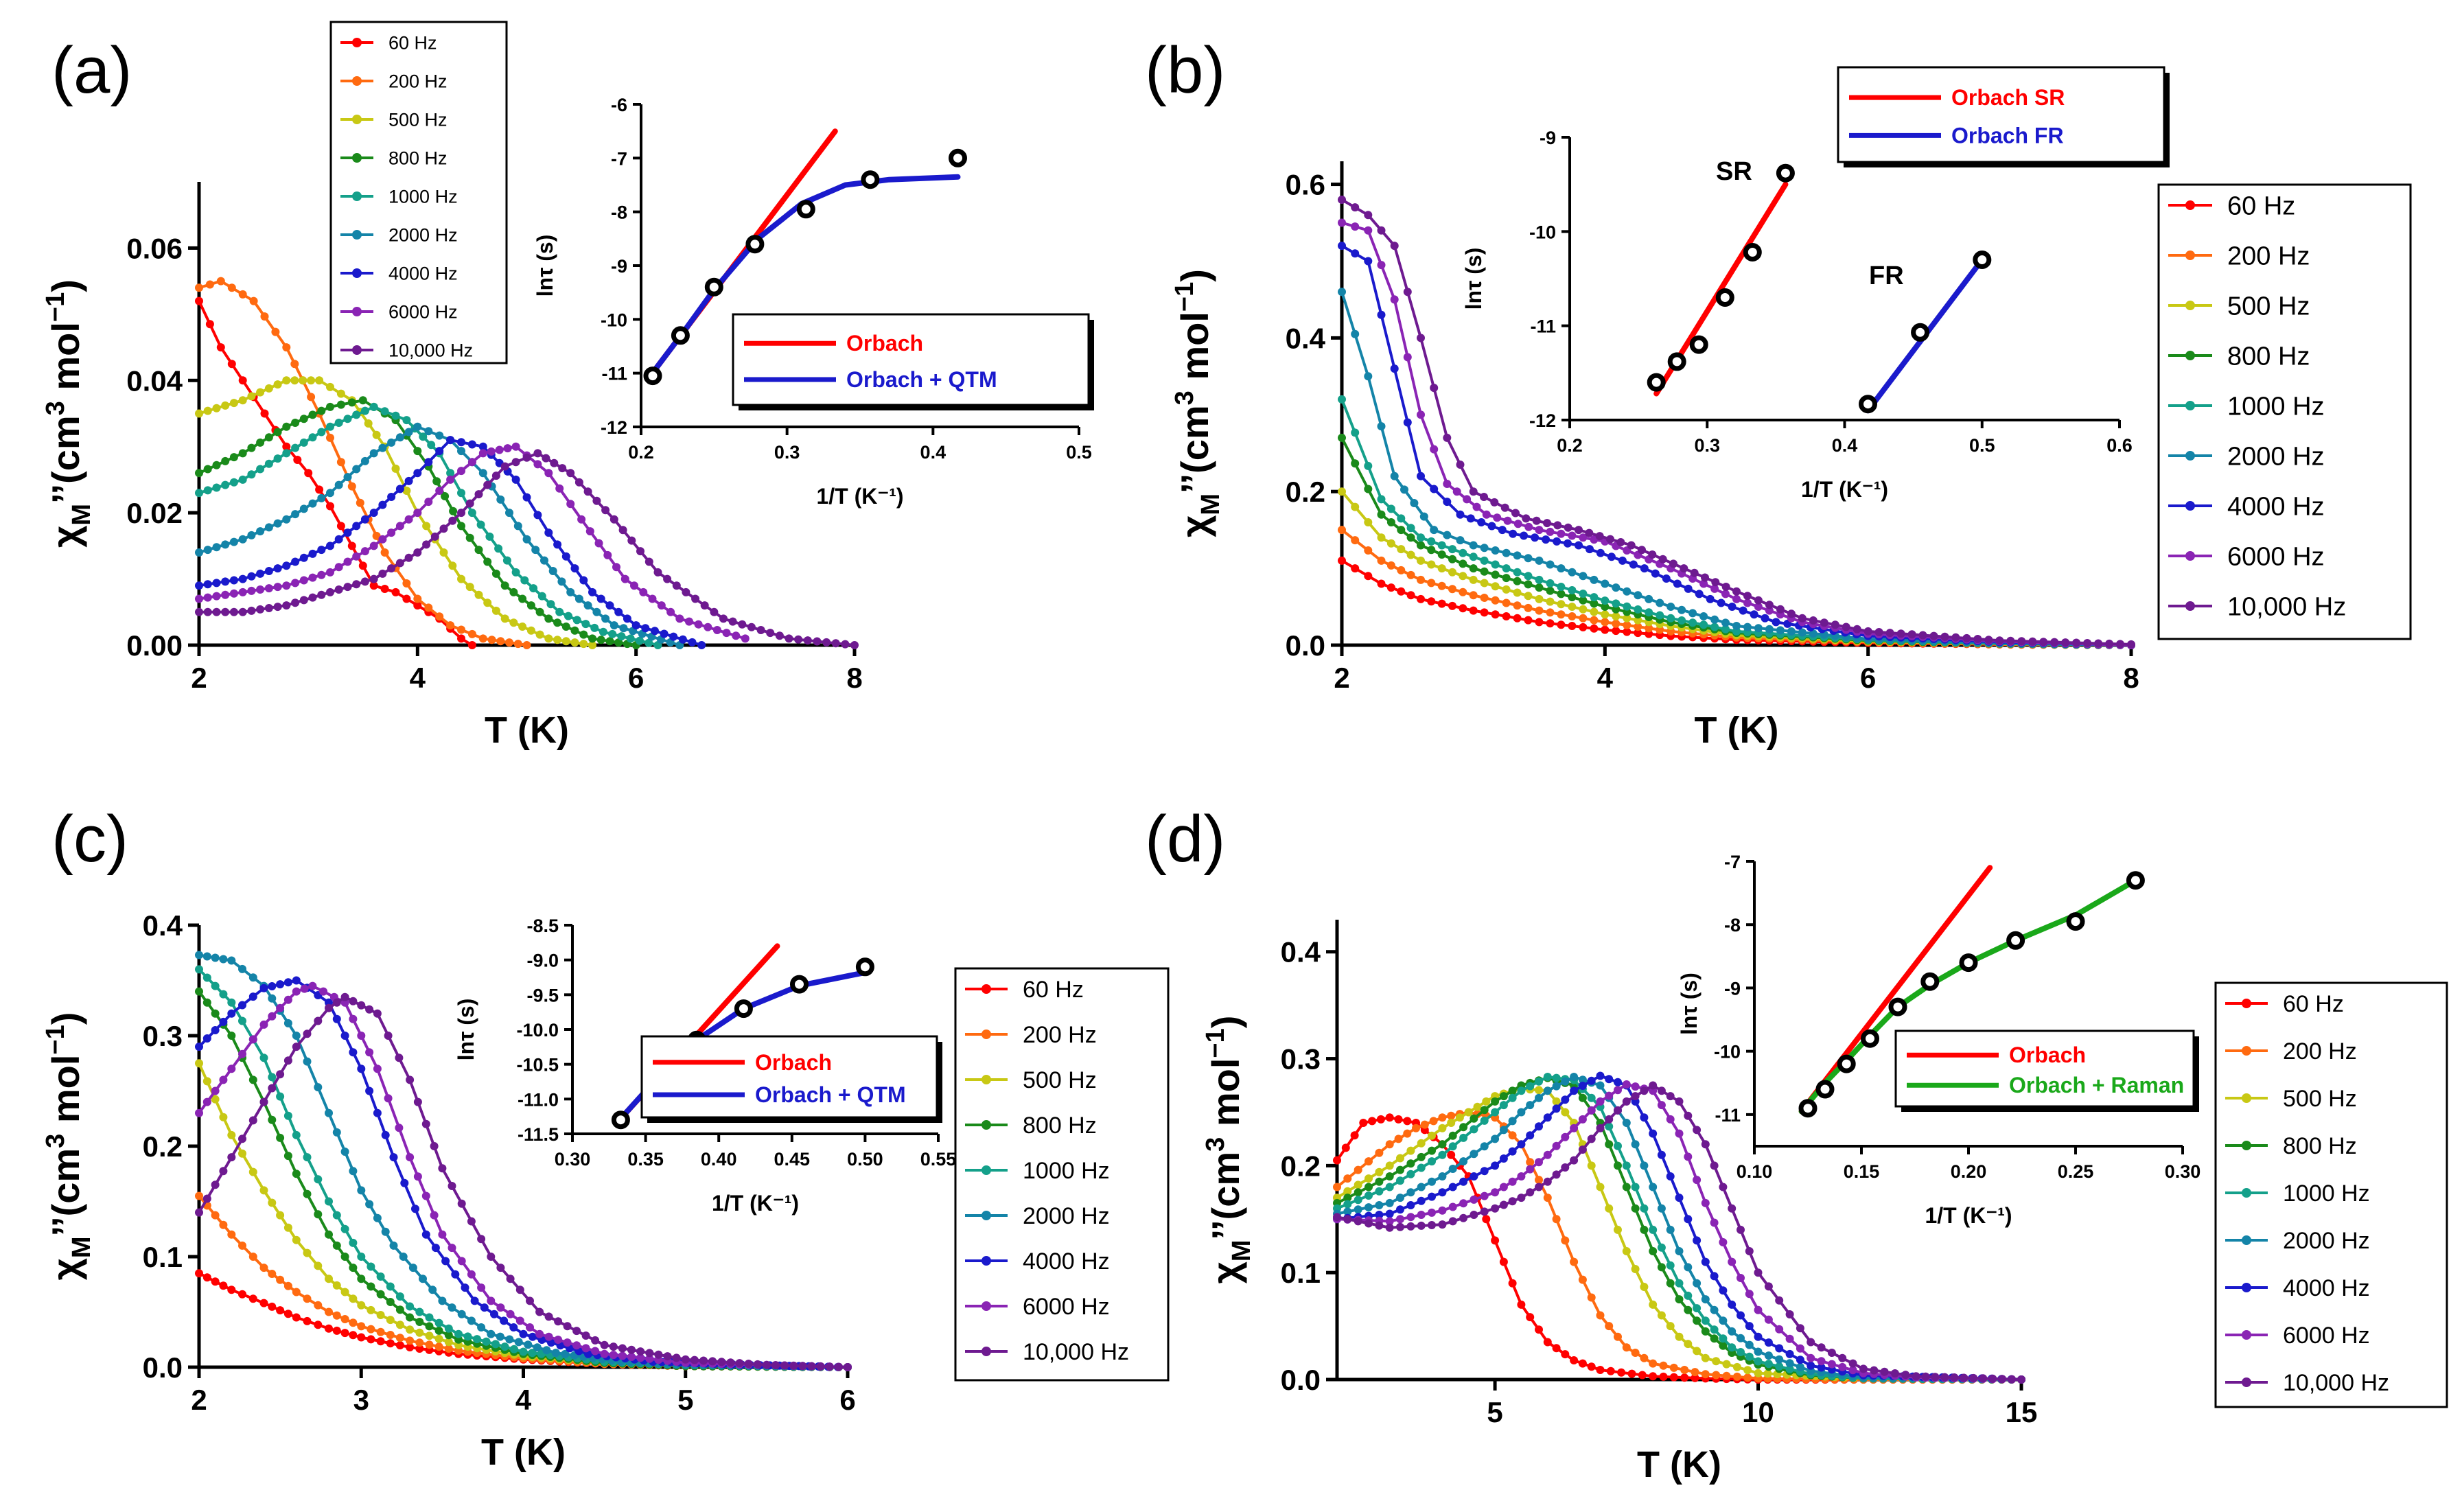  Describe the element at coordinates (1755, 1171) in the screenshot. I see `inset-x-tick-label: 0.10` at that location.